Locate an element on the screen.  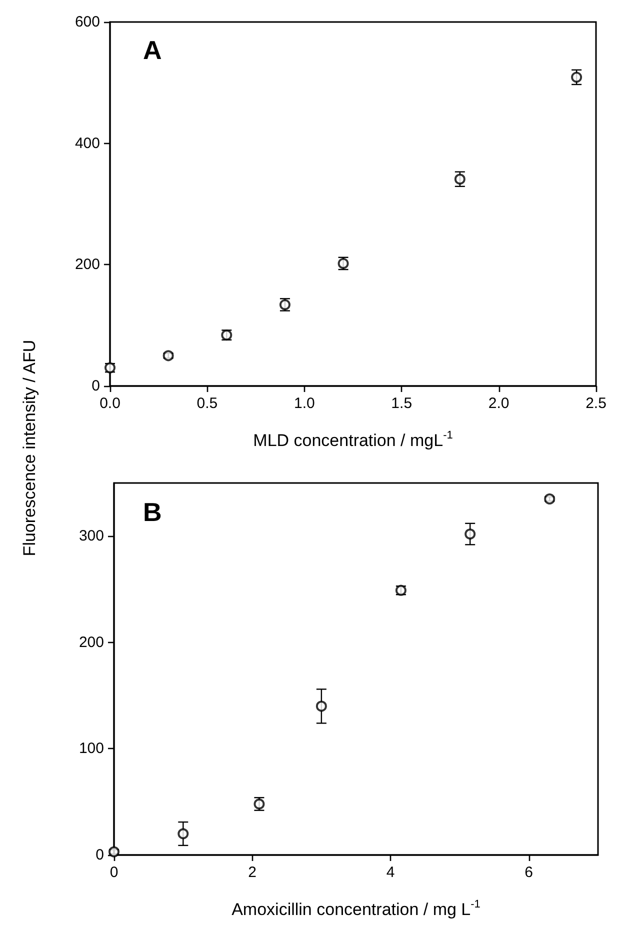
text: B is located at coordinates (152, 512).